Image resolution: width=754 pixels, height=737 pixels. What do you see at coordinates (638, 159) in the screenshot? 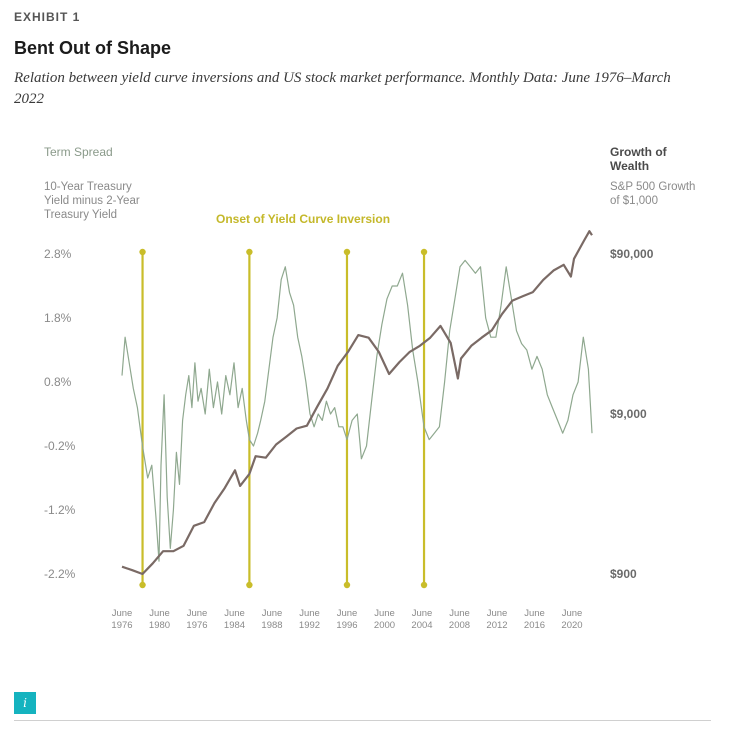
I see `right-axis-title: Growth of Wealth` at bounding box center [638, 159].